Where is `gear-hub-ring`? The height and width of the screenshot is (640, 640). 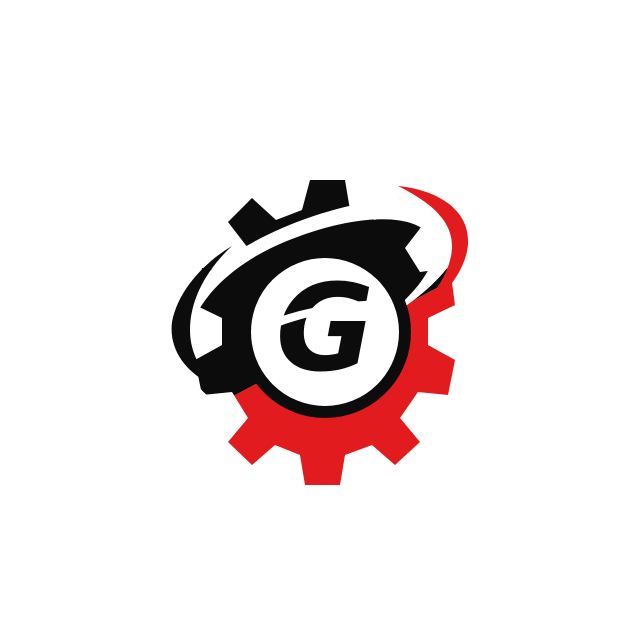 gear-hub-ring is located at coordinates (325, 332).